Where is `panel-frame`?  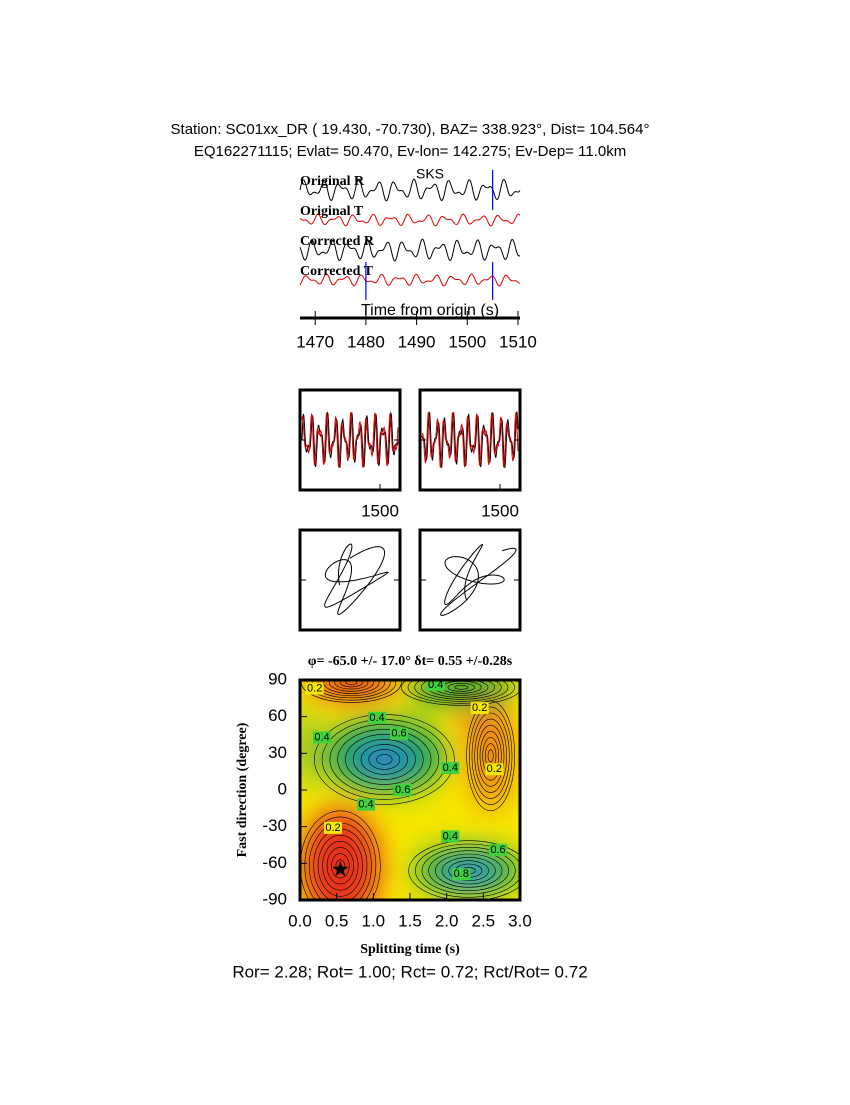 panel-frame is located at coordinates (470, 580).